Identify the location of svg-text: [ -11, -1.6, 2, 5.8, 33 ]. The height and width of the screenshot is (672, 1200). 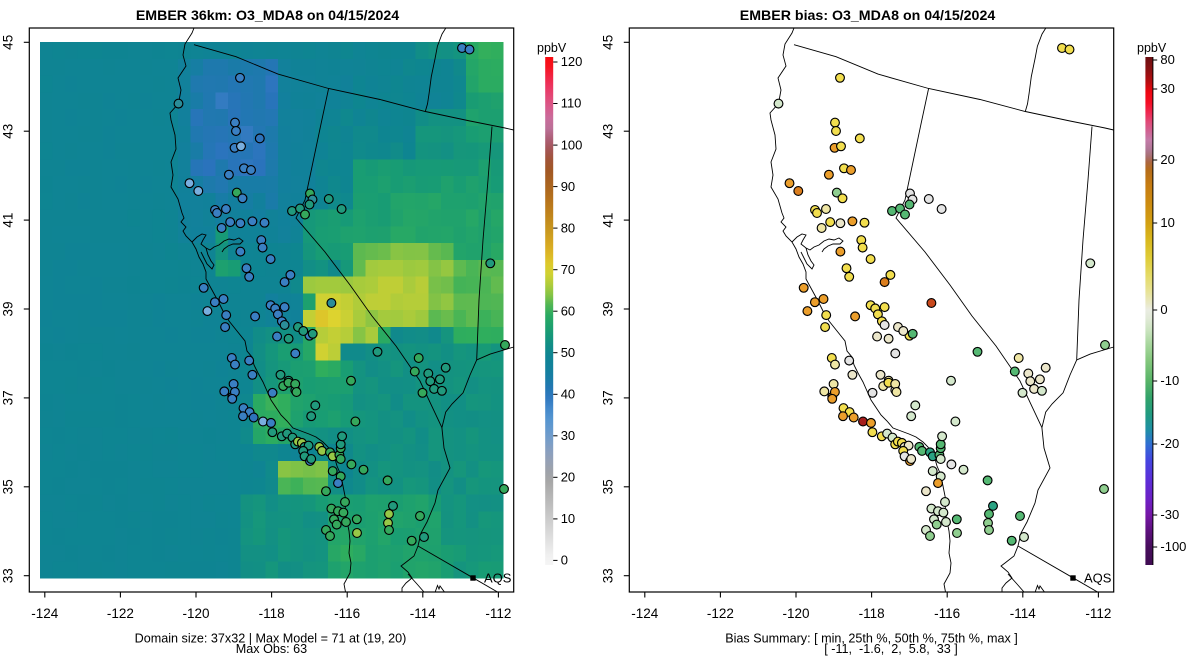
(890, 649).